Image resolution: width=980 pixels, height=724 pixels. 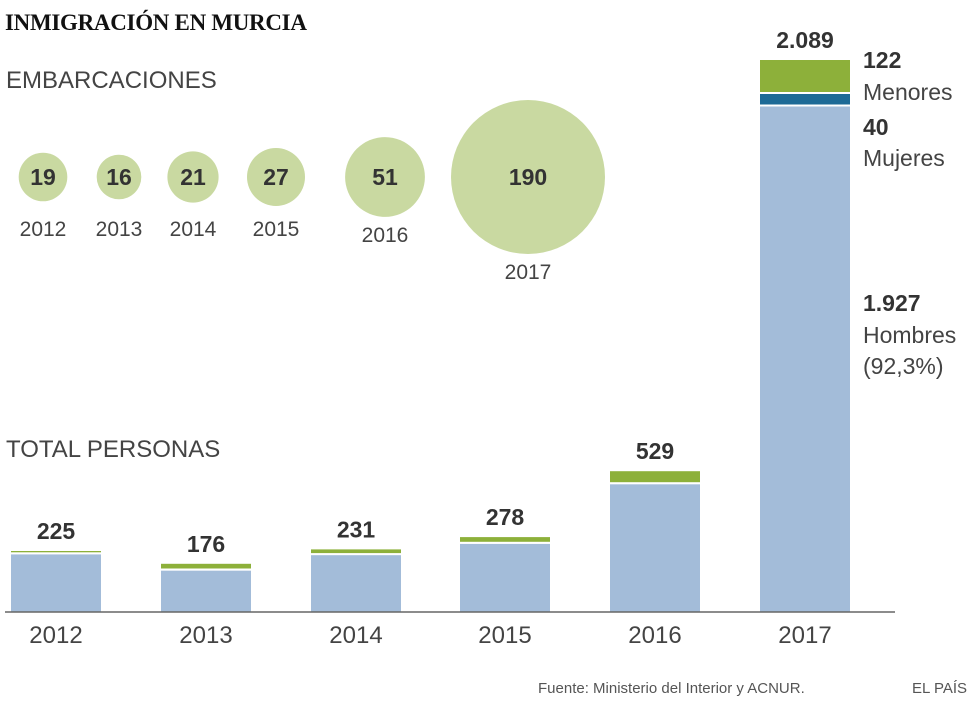 What do you see at coordinates (119, 229) in the screenshot?
I see `boat-bubble-year-2013: 2013` at bounding box center [119, 229].